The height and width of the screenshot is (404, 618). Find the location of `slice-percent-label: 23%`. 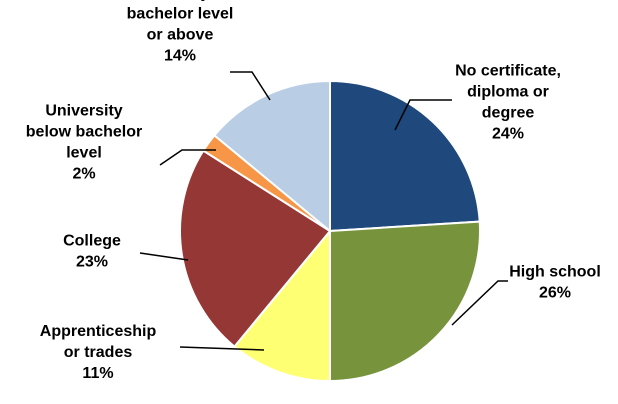

slice-percent-label: 23% is located at coordinates (92, 262).